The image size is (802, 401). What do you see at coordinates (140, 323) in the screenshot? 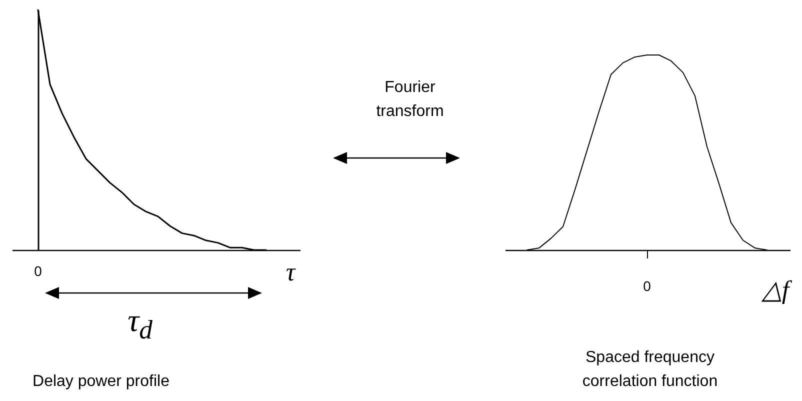
I see `text: τ$_{d}$` at bounding box center [140, 323].